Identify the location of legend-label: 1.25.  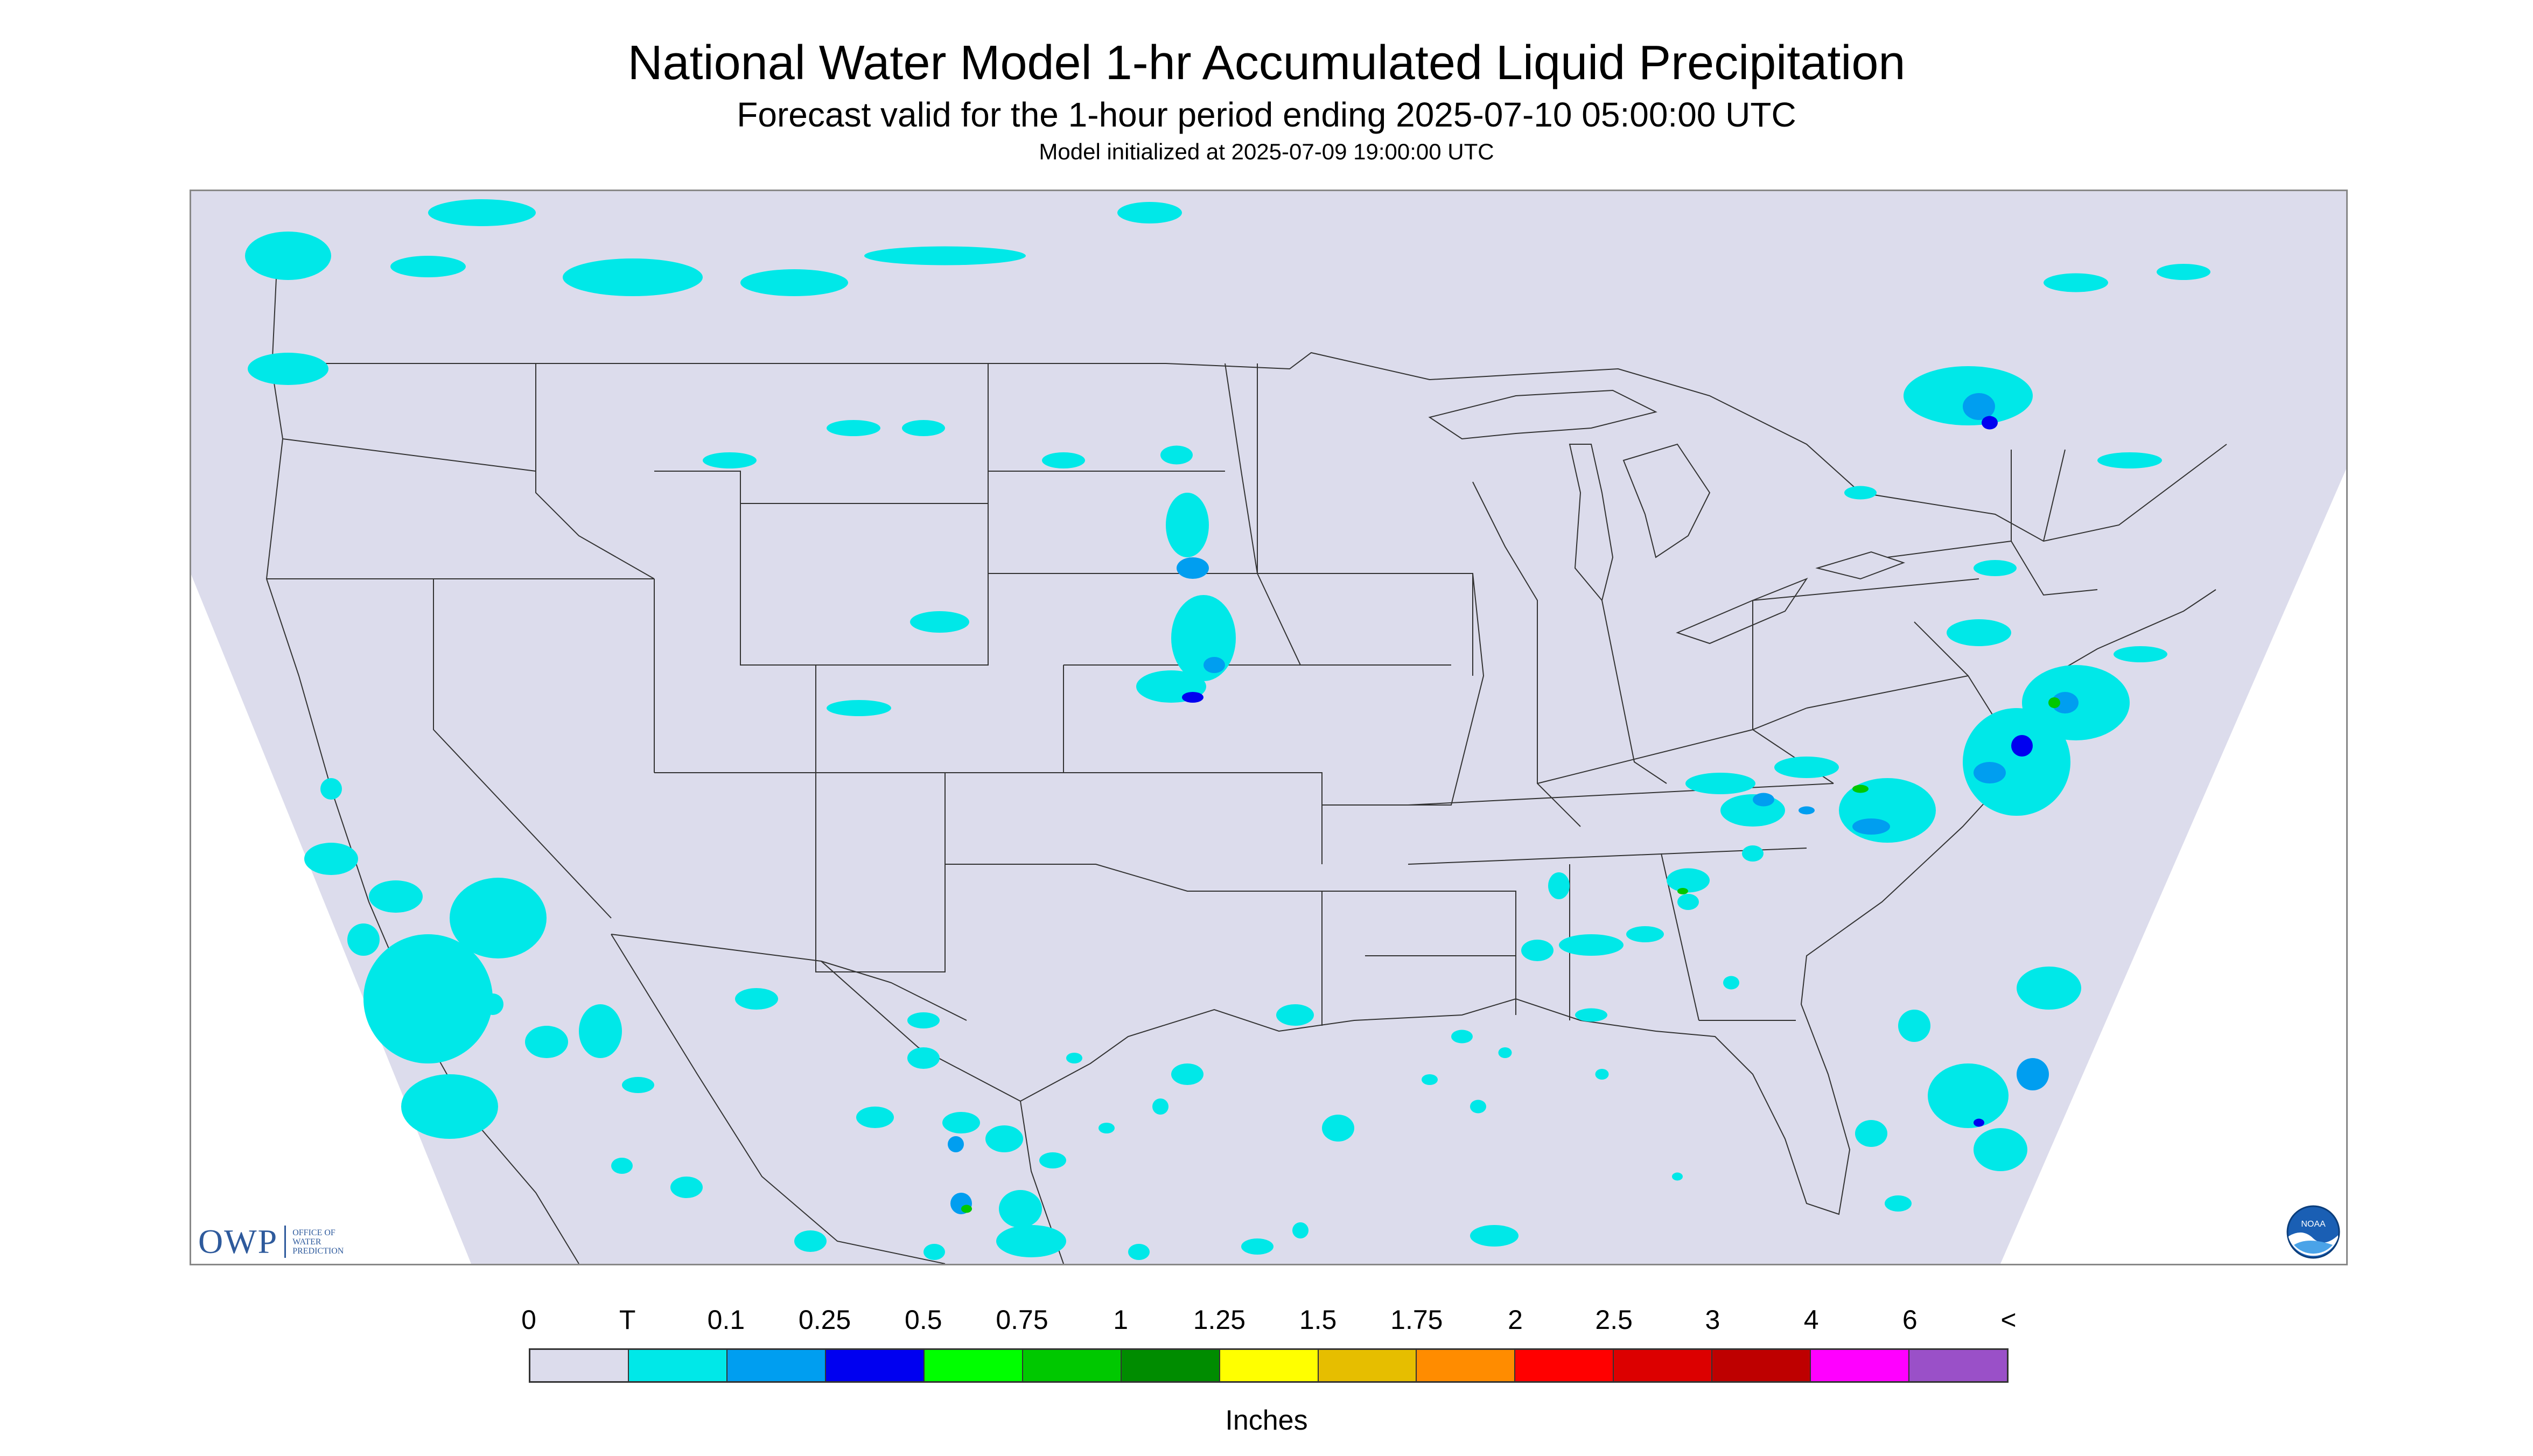
(1219, 1320).